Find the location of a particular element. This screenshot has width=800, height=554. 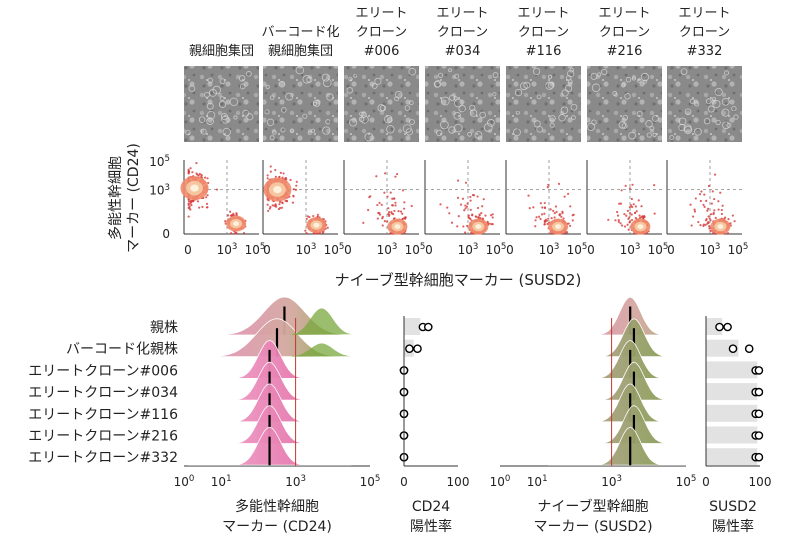

column-header-line: #332 is located at coordinates (705, 51).